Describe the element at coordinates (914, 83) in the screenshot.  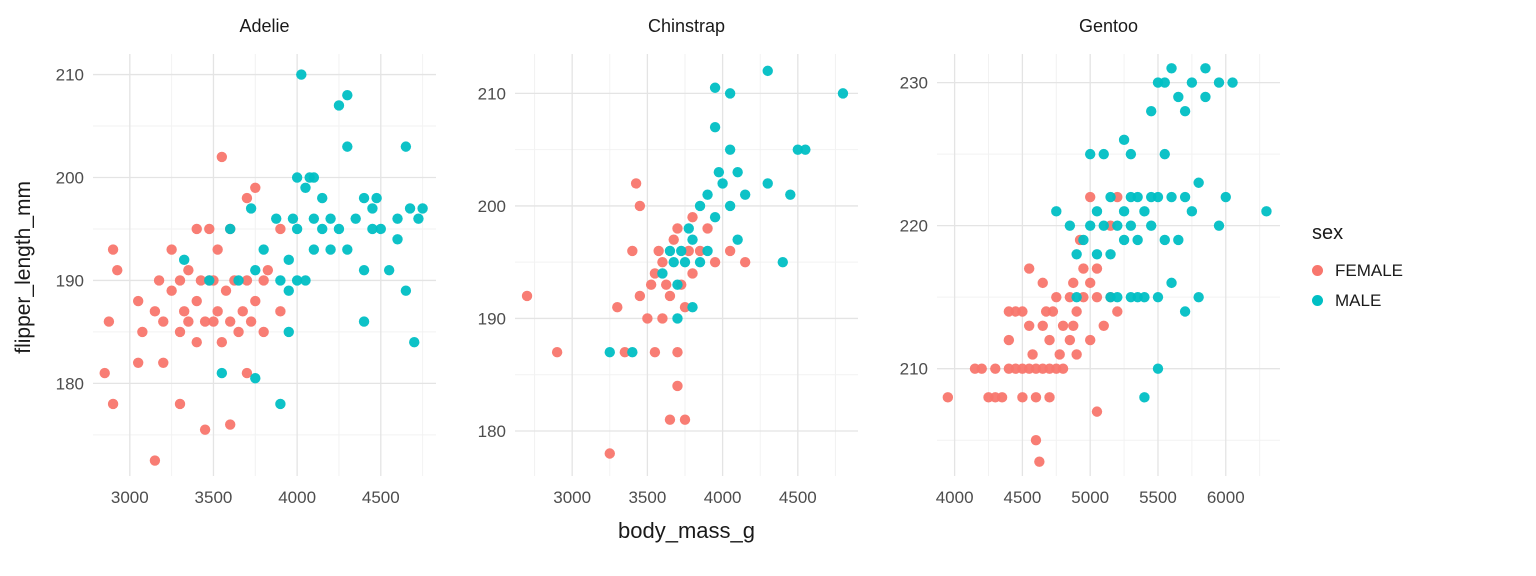
I see `svg-text: 230` at that location.